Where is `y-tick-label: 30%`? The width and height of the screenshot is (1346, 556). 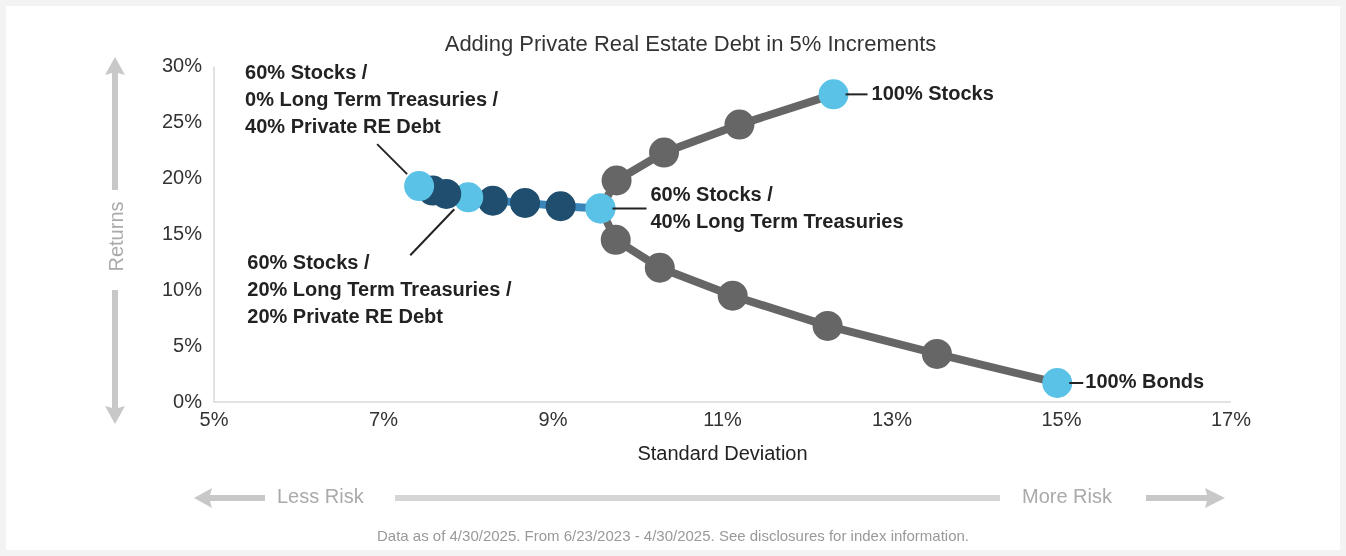 y-tick-label: 30% is located at coordinates (182, 64).